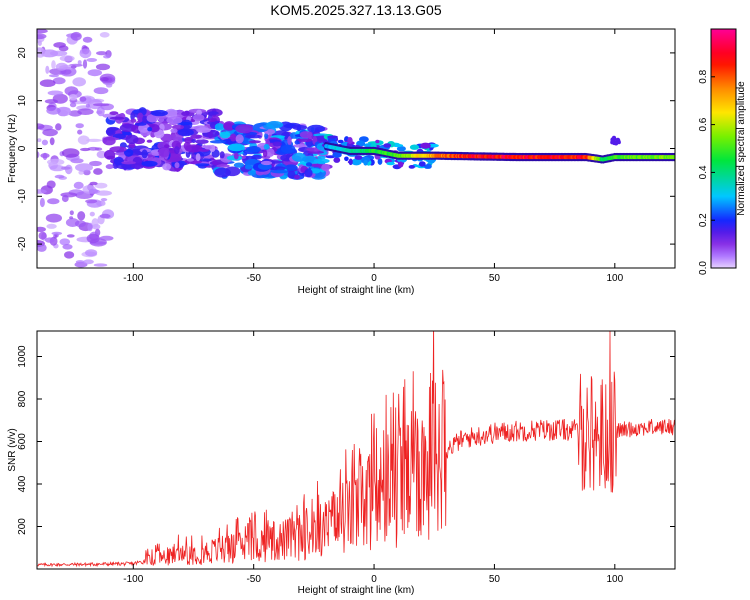  What do you see at coordinates (22, 53) in the screenshot?
I see `y-tick-label: 20` at bounding box center [22, 53].